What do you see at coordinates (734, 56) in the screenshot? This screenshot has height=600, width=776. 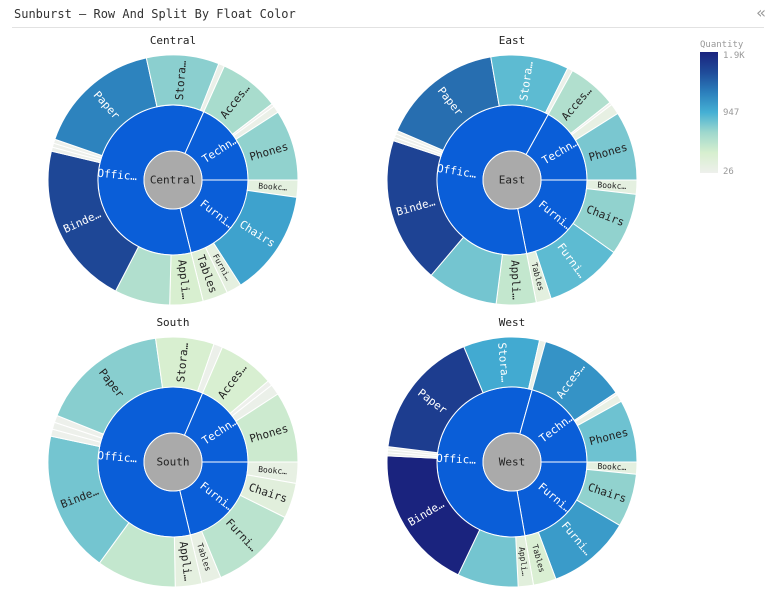 I see `legend-tick-max: 1.9K` at bounding box center [734, 56].